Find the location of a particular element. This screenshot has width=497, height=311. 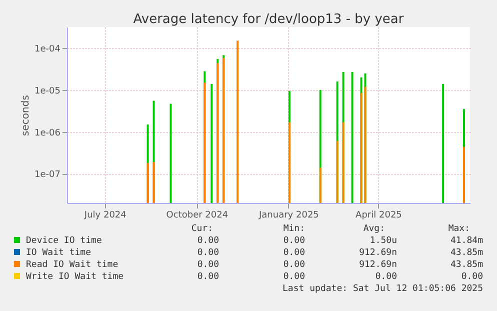

y-tick-label: 1e-05 is located at coordinates (47, 91).